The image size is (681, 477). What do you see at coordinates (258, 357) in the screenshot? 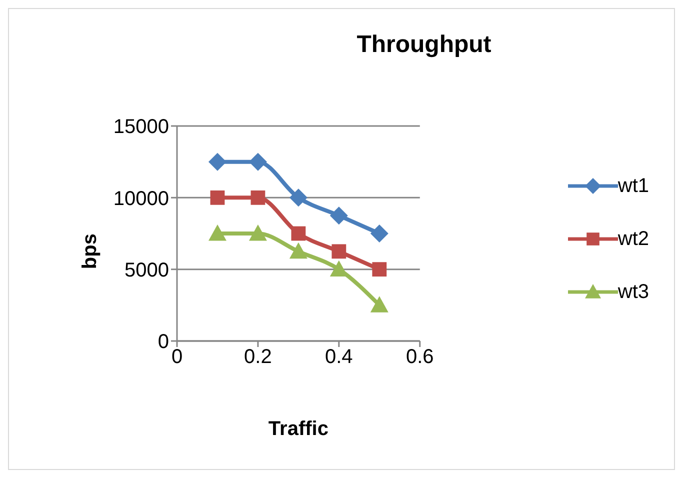
I see `x-tick-label: 0.2` at bounding box center [258, 357].